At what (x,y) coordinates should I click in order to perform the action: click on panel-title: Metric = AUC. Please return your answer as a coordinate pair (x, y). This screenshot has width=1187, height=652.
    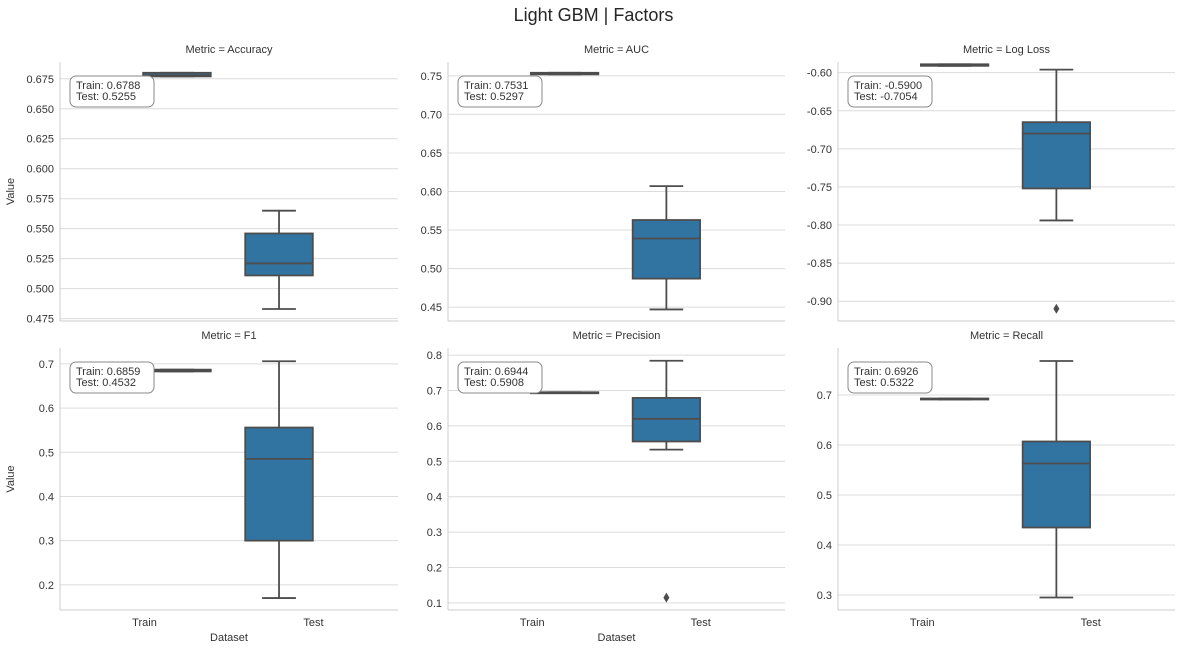
    Looking at the image, I should click on (616, 50).